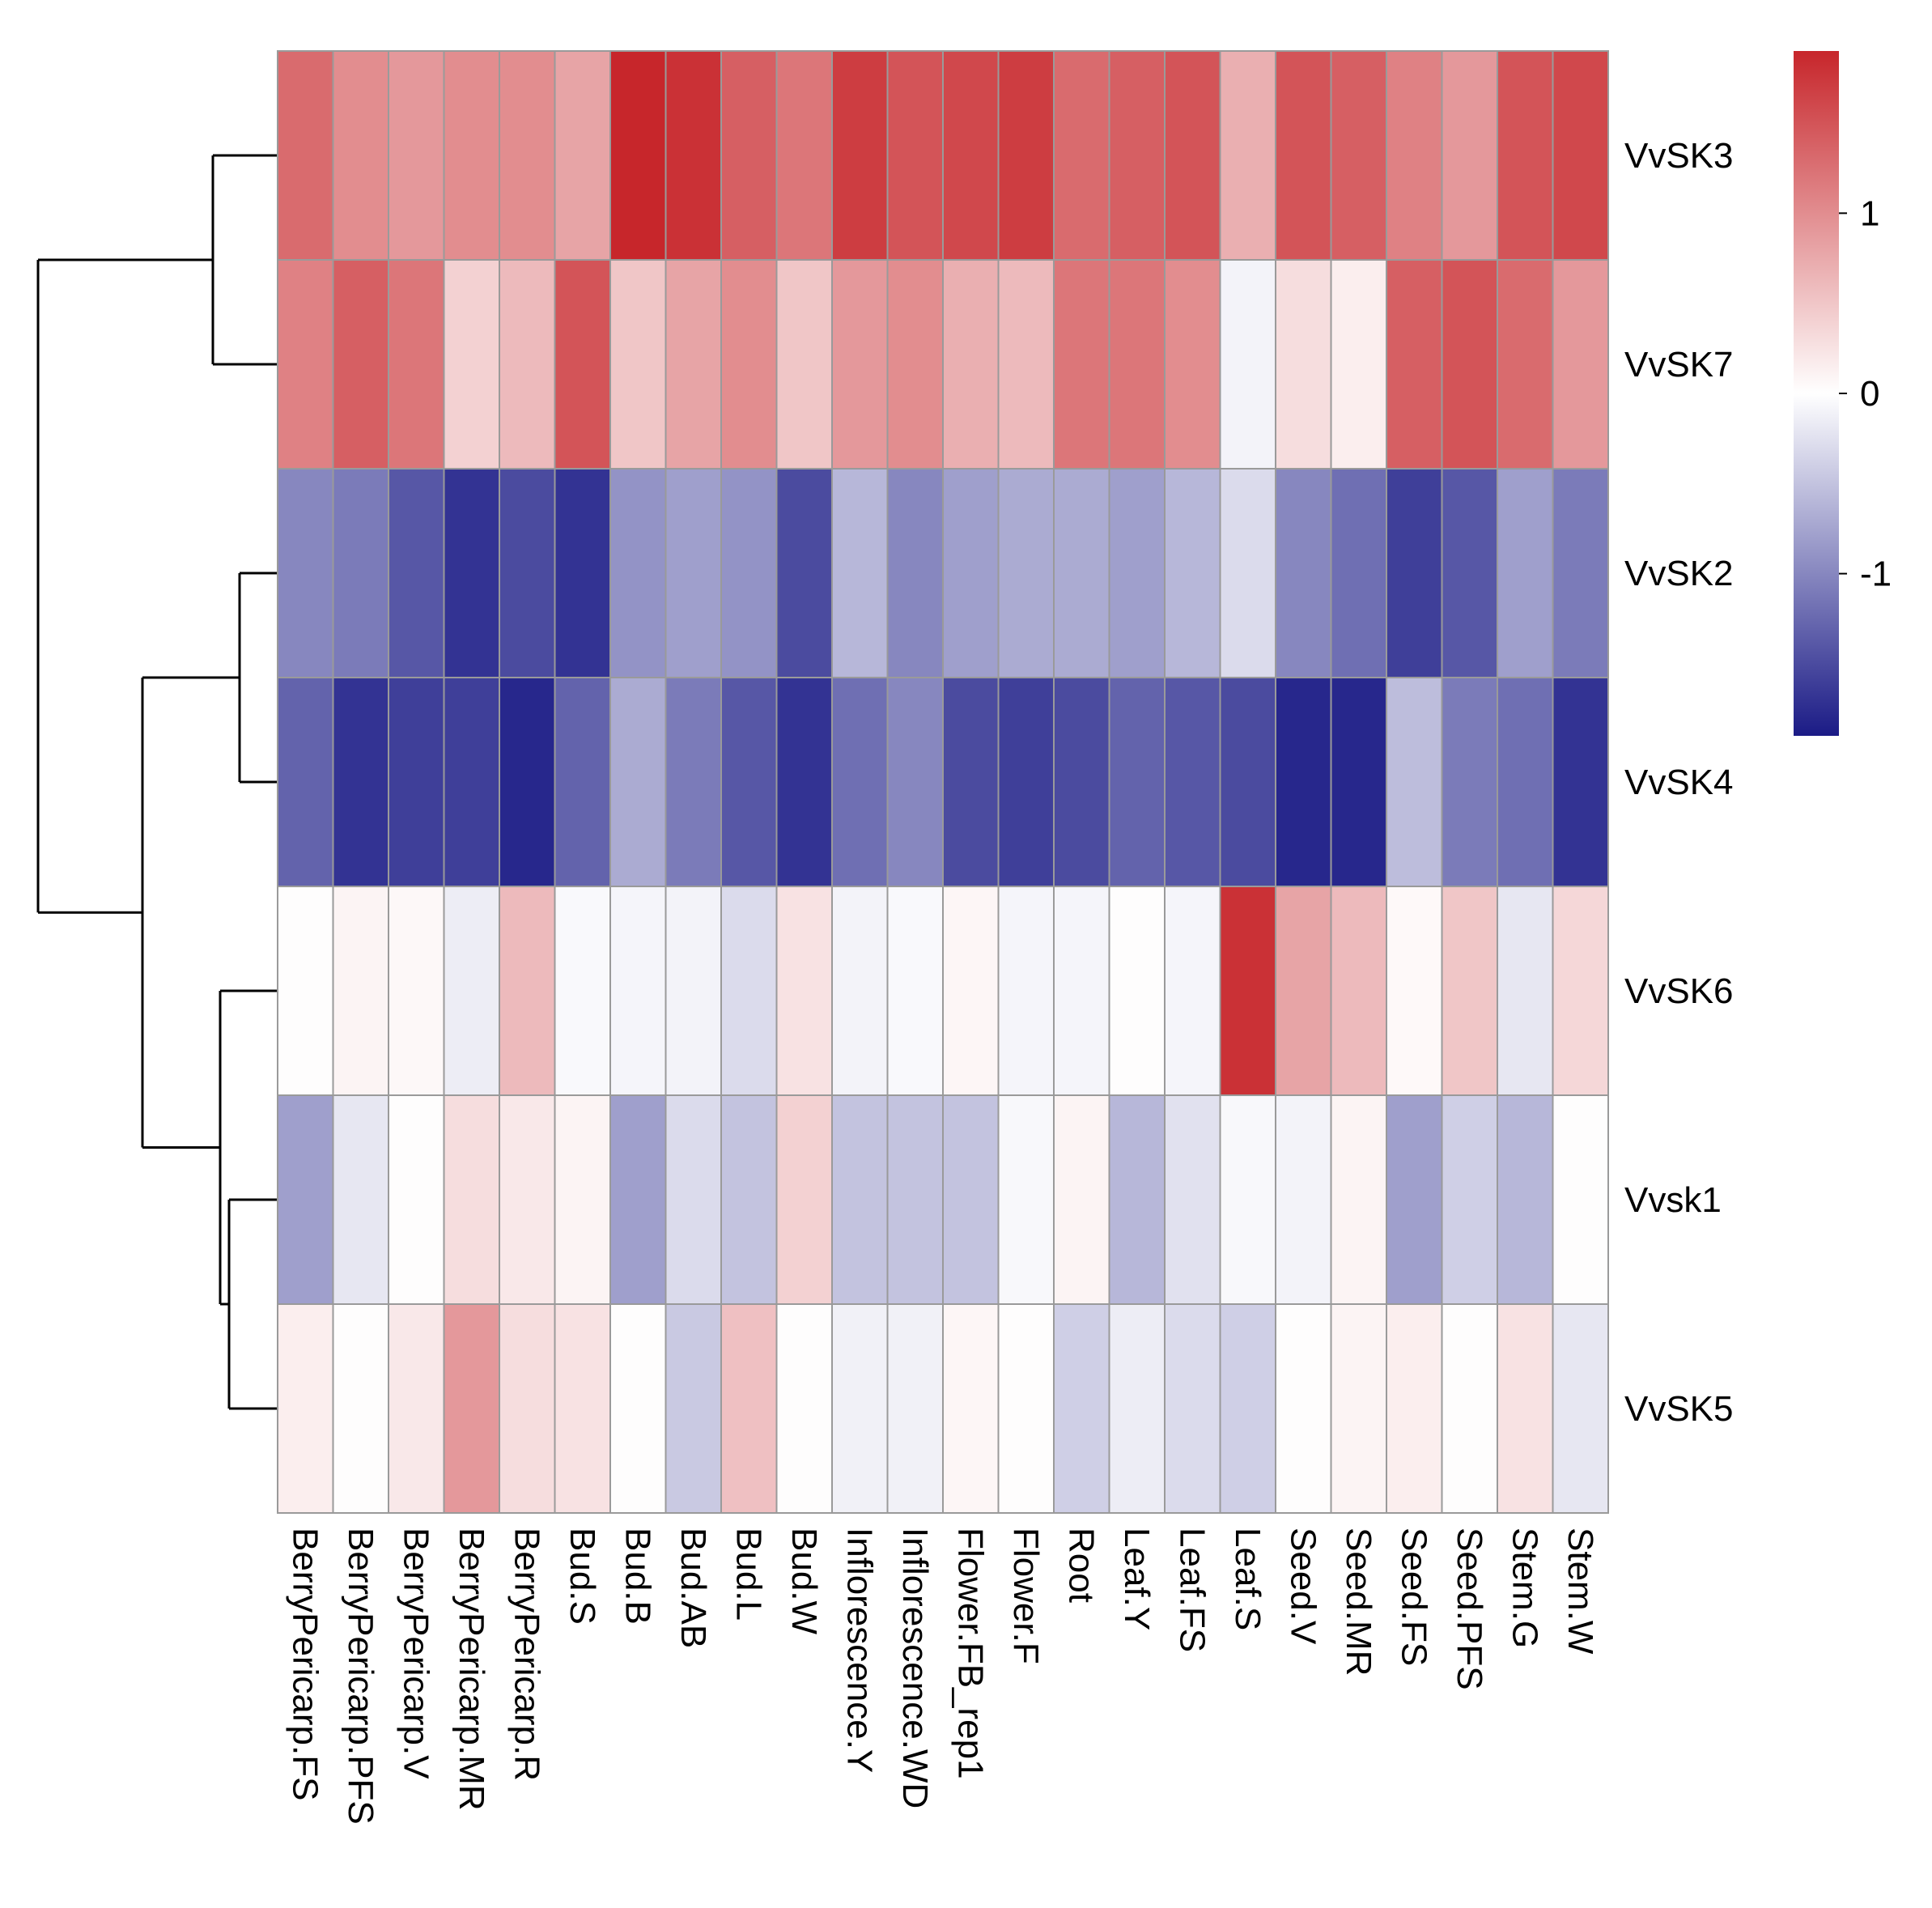  What do you see at coordinates (1869, 213) in the screenshot?
I see `colorbar-tick-label: 1` at bounding box center [1869, 213].